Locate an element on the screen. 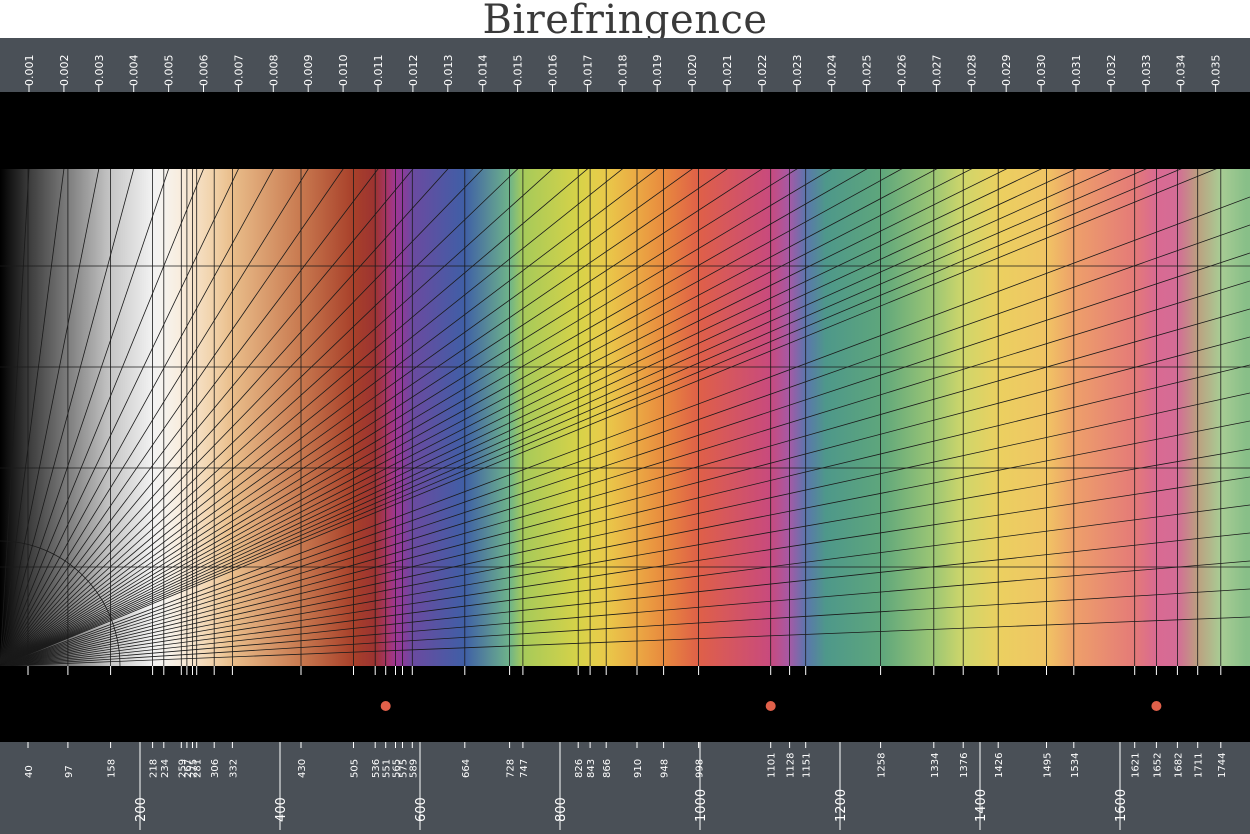  chart-title: Birefringence is located at coordinates (625, 21).